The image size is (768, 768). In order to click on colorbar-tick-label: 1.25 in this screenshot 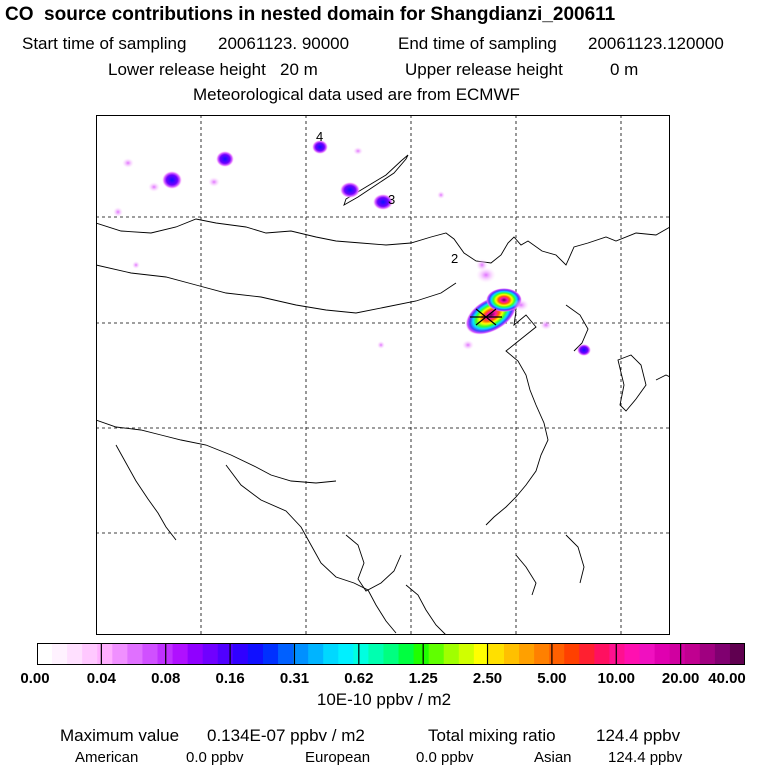, I will do `click(423, 678)`.